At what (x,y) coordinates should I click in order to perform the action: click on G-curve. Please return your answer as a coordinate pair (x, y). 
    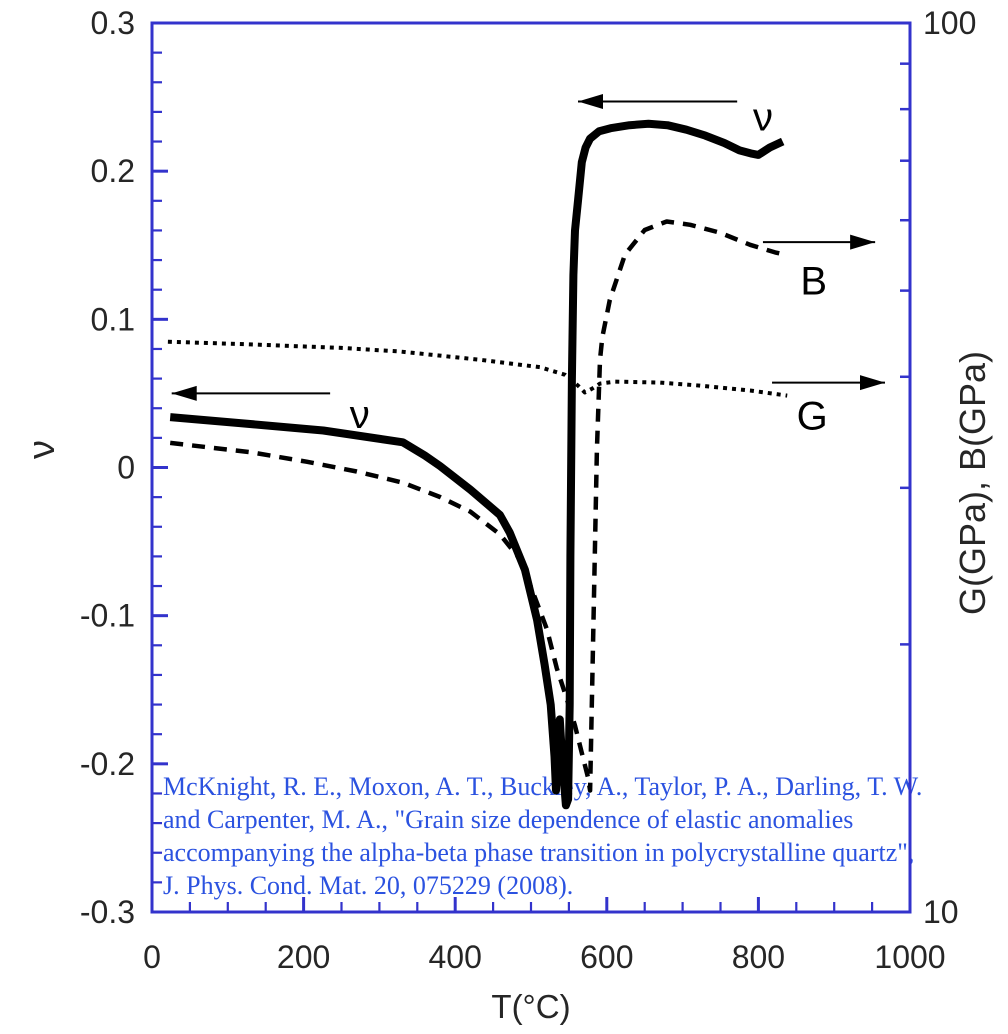
    Looking at the image, I should click on (477, 368).